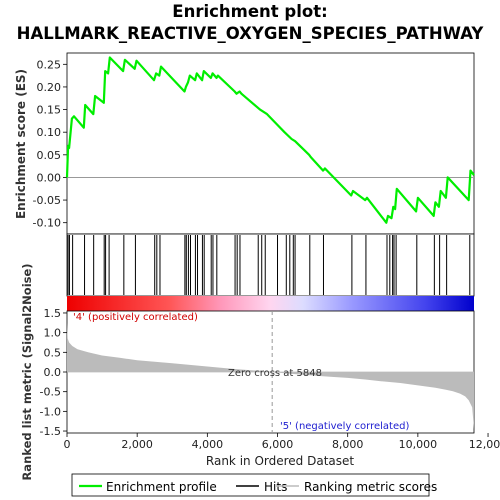  Describe the element at coordinates (49, 87) in the screenshot. I see `es-y-tick-label: 0.20` at that location.